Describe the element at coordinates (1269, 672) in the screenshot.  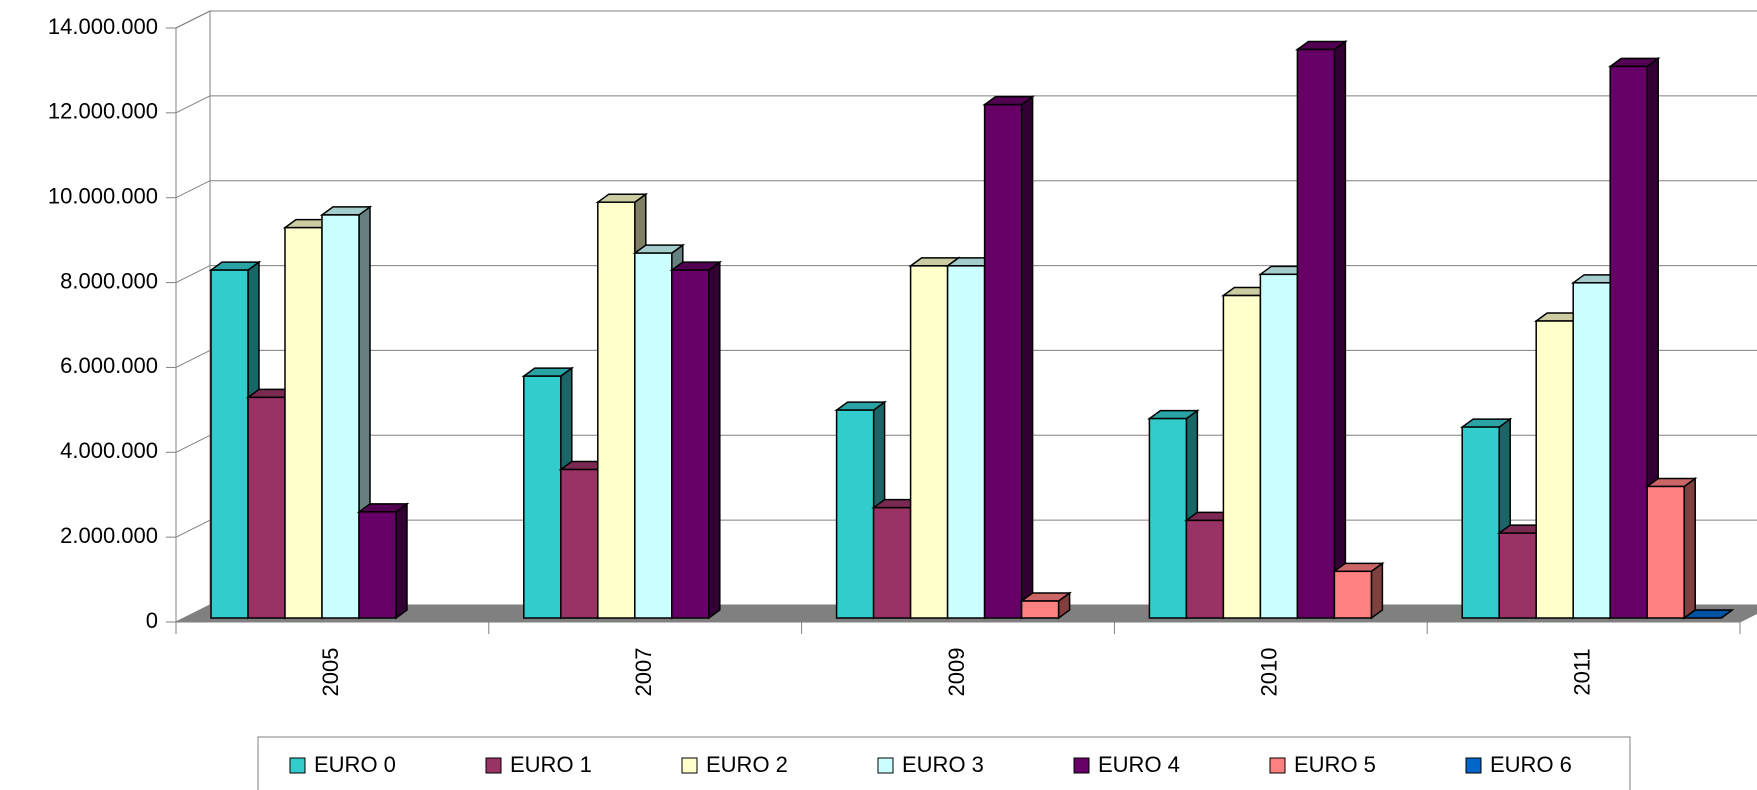
I see `x-tick-label: 2010` at that location.